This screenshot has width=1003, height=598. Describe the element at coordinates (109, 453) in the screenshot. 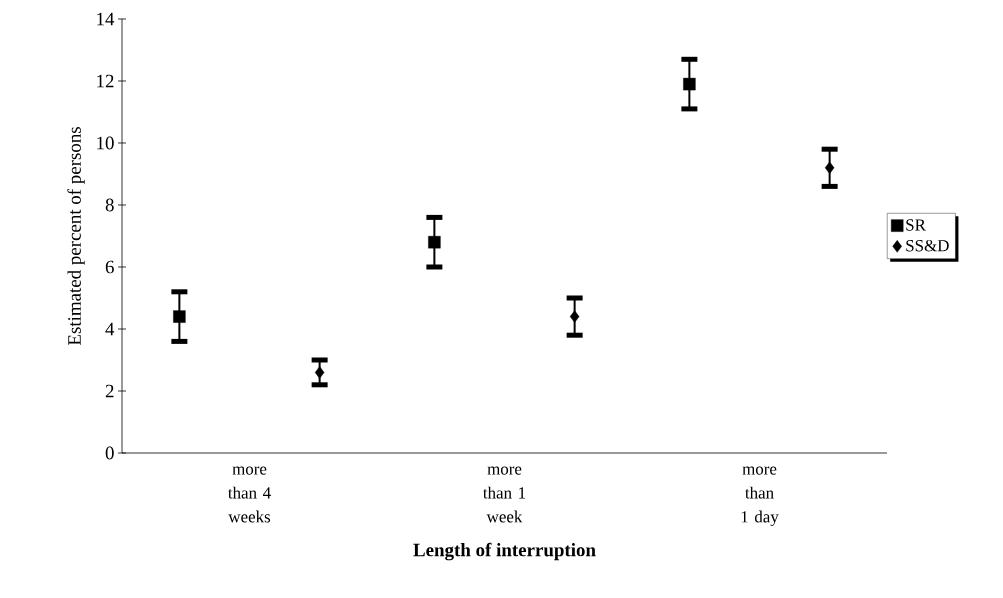

I see `y-tick-label: 0` at that location.